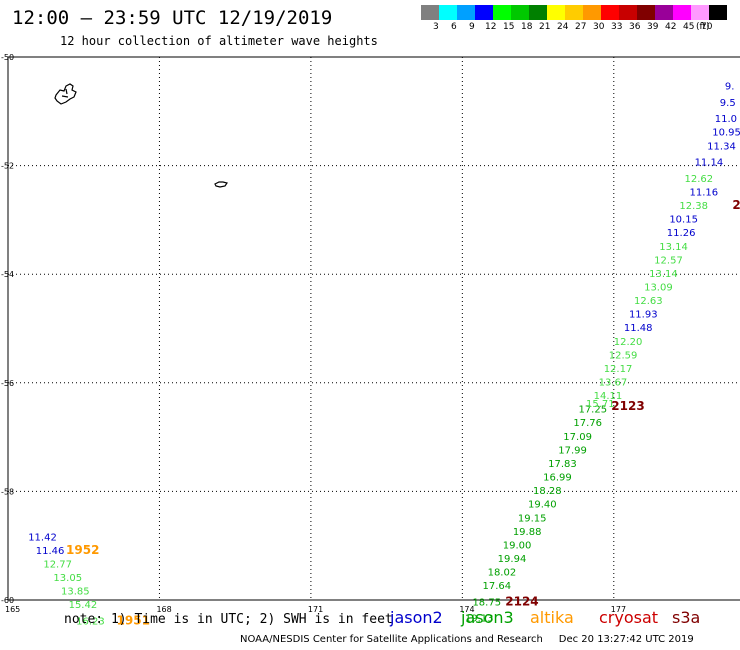  What do you see at coordinates (552, 617) in the screenshot?
I see `satellite-label-altika: altika` at bounding box center [552, 617].